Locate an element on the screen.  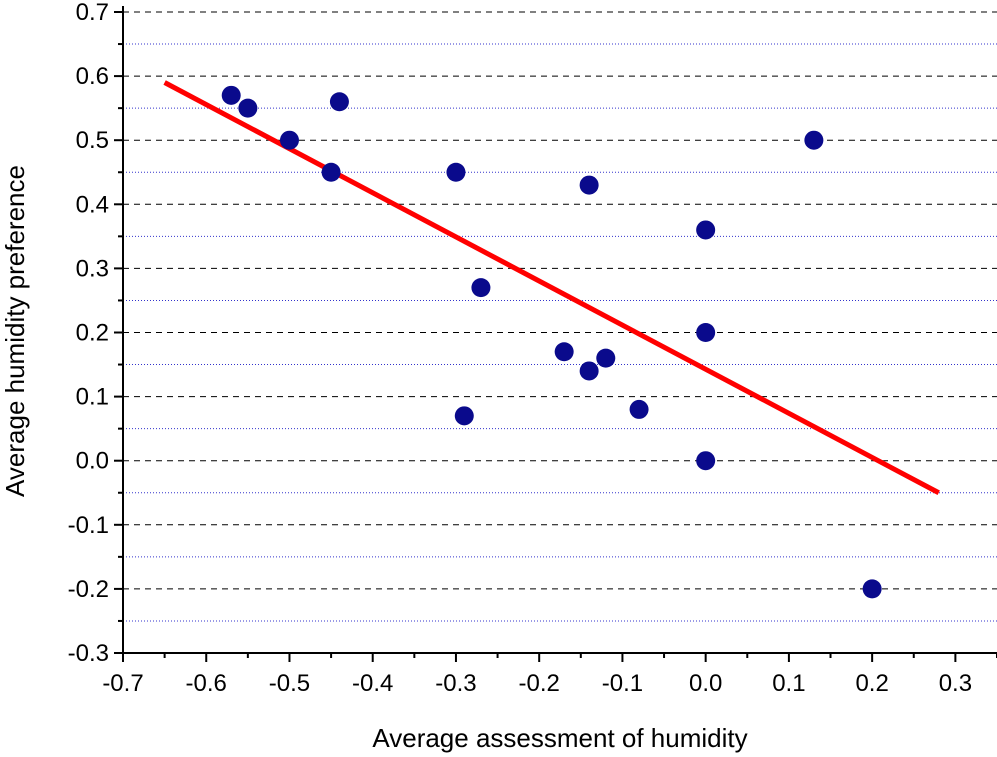
x-tick-label: 0.1 is located at coordinates (788, 683).